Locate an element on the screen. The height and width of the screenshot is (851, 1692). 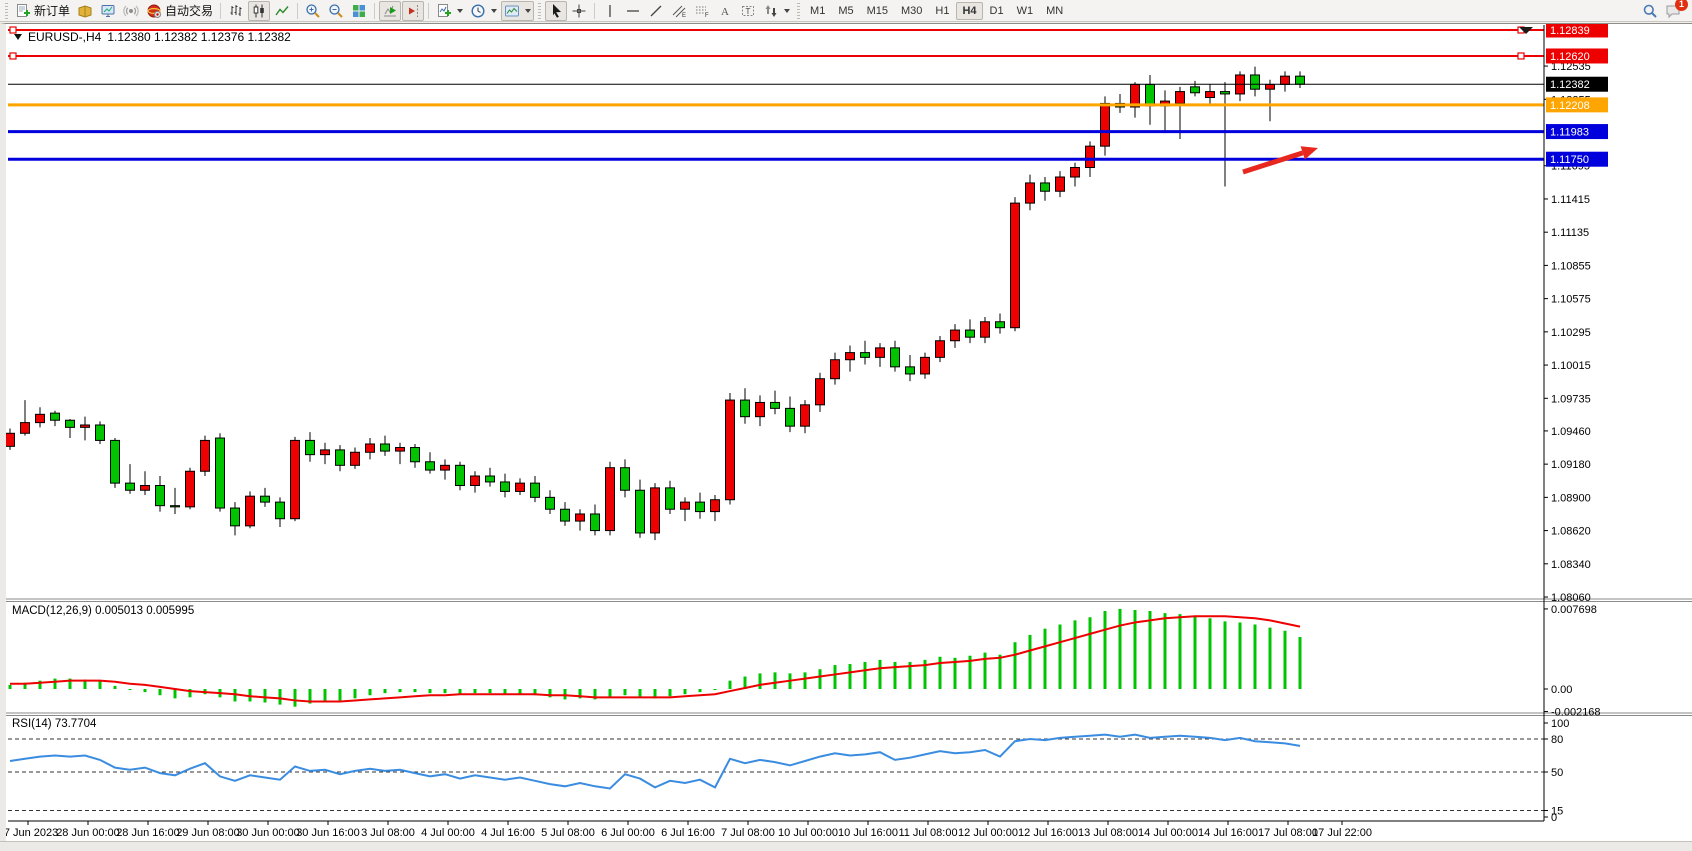
line-chart-button is located at coordinates (282, 11).